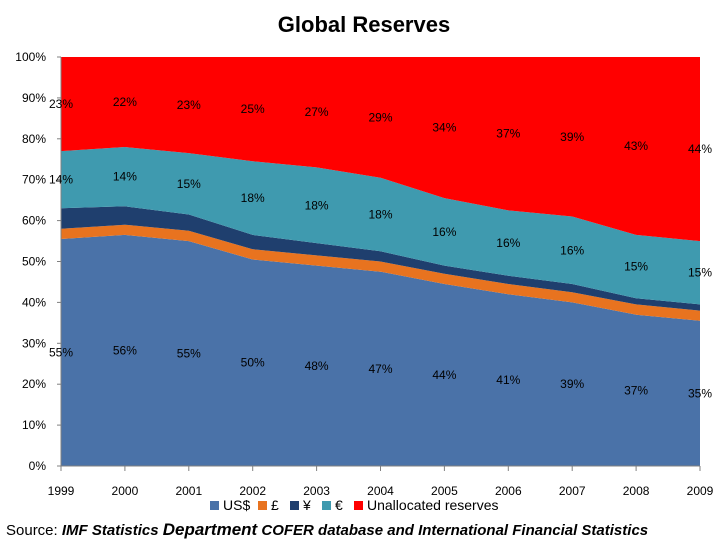  Describe the element at coordinates (34, 180) in the screenshot. I see `y-tick-label: 70%` at that location.